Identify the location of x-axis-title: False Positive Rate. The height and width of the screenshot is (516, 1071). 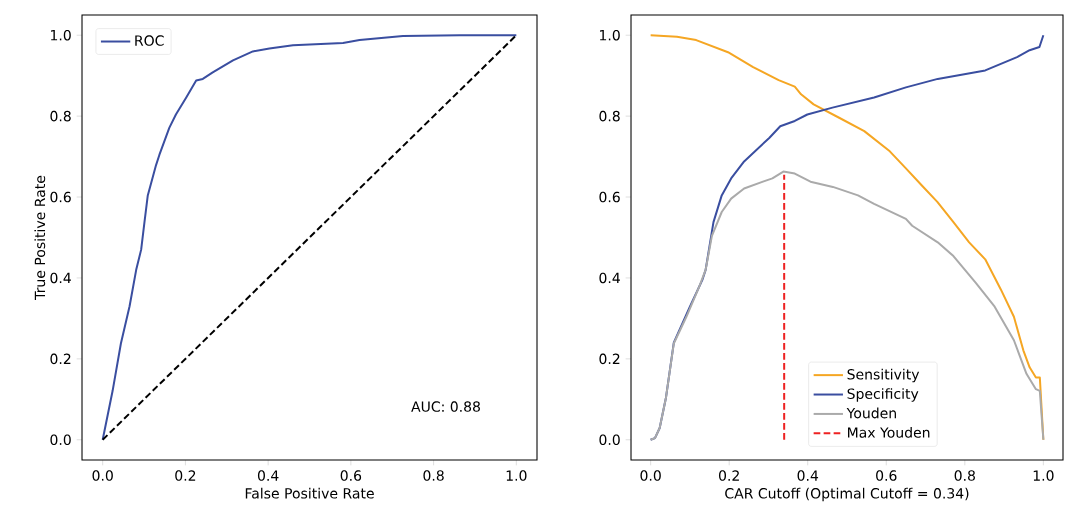
(309, 493).